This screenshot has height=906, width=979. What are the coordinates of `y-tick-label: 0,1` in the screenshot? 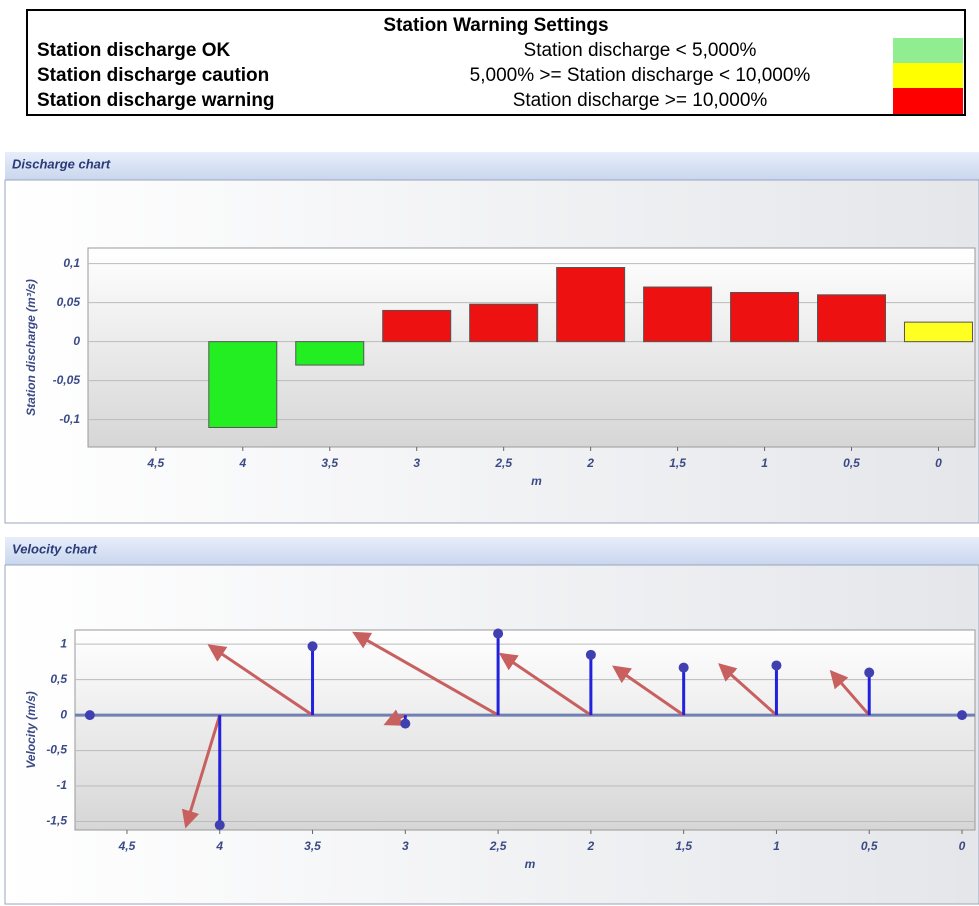 It's located at (71, 263).